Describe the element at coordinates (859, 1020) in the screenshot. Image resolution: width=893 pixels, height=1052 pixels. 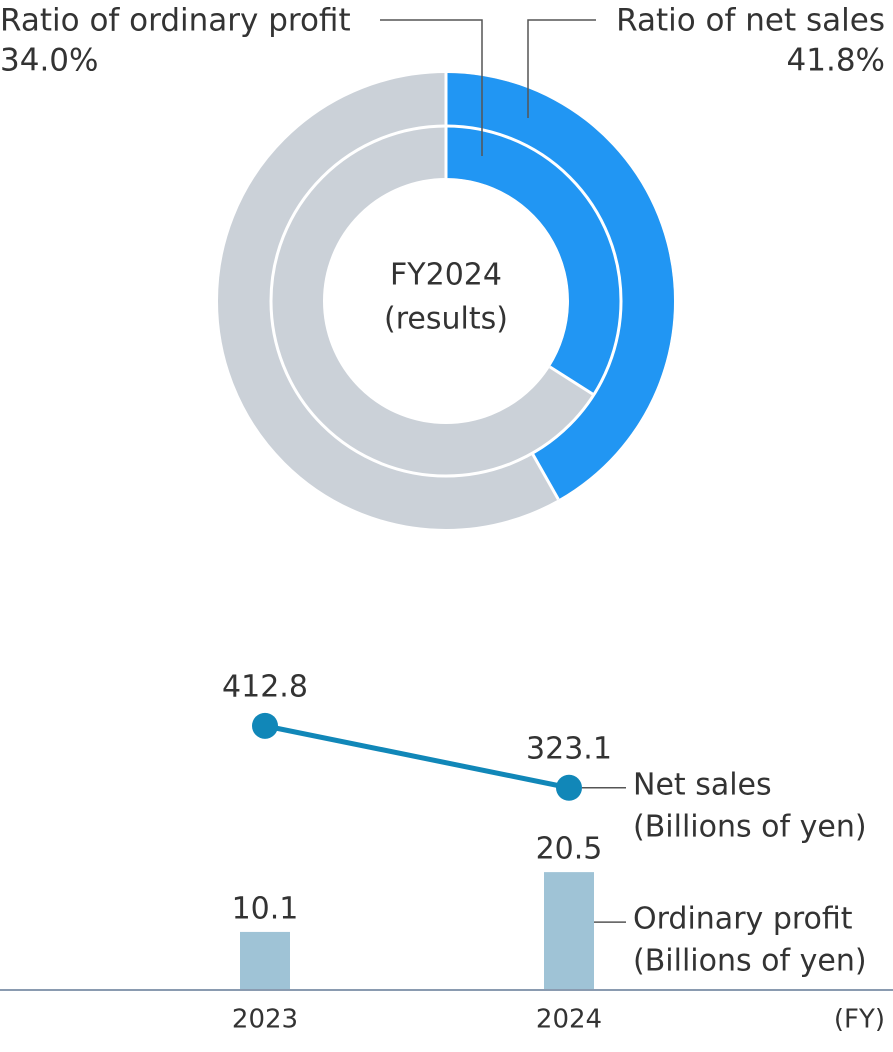
I see `x-axis-label: (FY)` at that location.